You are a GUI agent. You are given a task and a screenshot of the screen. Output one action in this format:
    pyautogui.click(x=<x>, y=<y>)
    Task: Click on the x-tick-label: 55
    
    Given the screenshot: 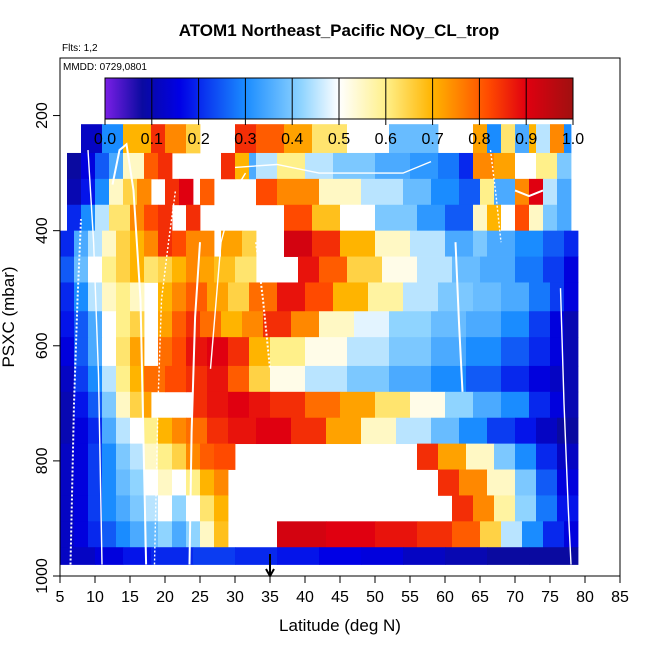 What is the action you would take?
    pyautogui.click(x=410, y=597)
    